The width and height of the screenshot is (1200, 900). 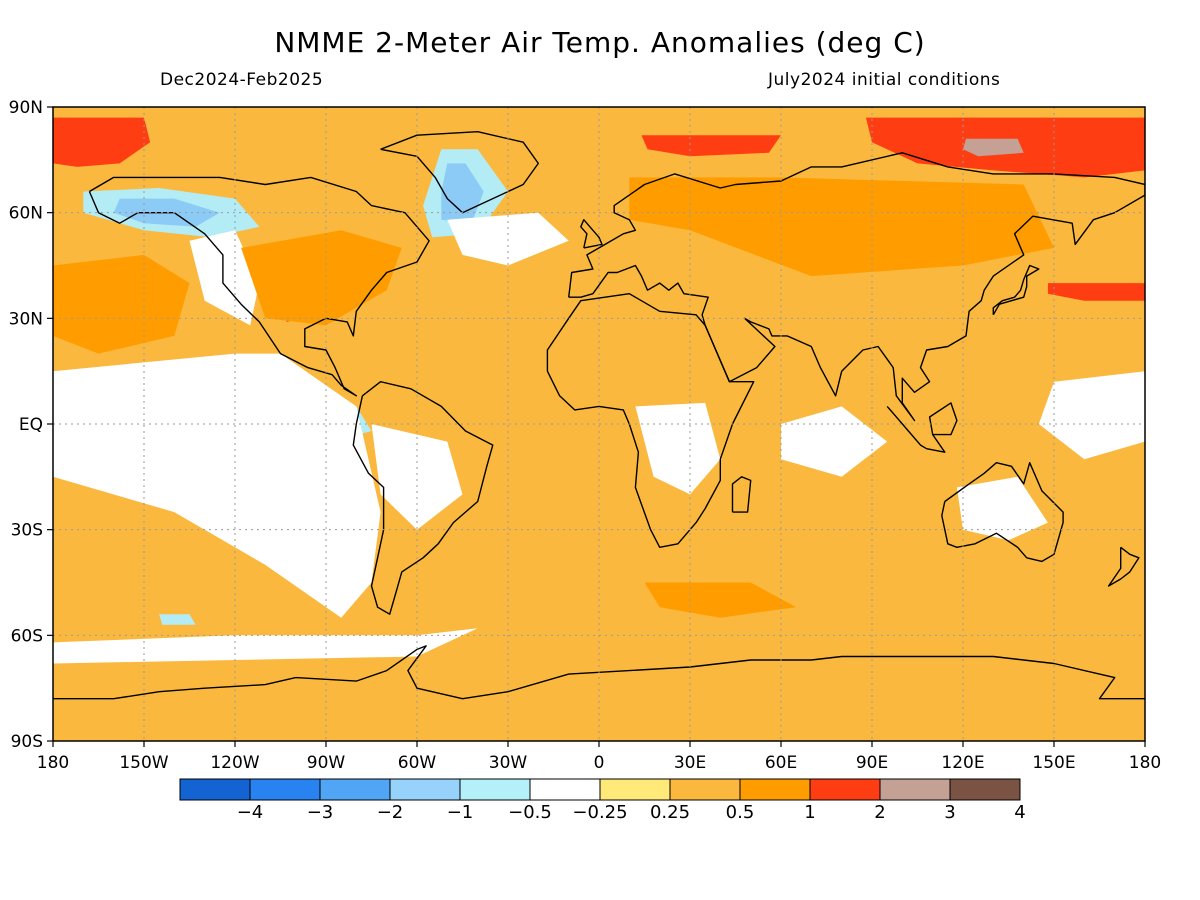 What do you see at coordinates (26, 214) in the screenshot?
I see `lat-tick-label: 60N` at bounding box center [26, 214].